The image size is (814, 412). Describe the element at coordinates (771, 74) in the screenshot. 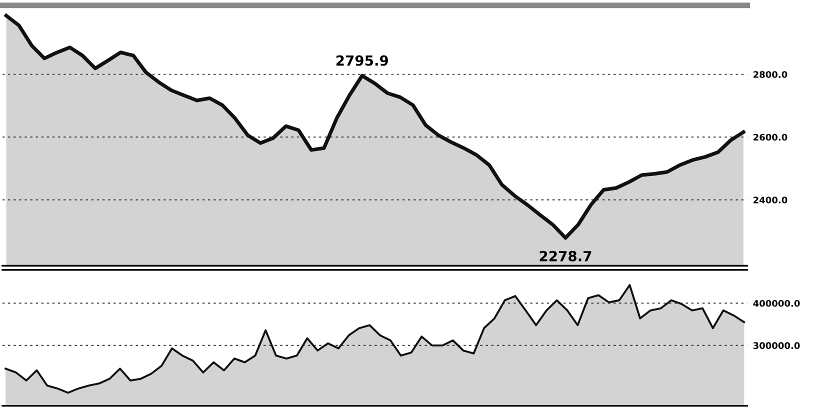

I see `y-tick-label: 2800.0` at that location.